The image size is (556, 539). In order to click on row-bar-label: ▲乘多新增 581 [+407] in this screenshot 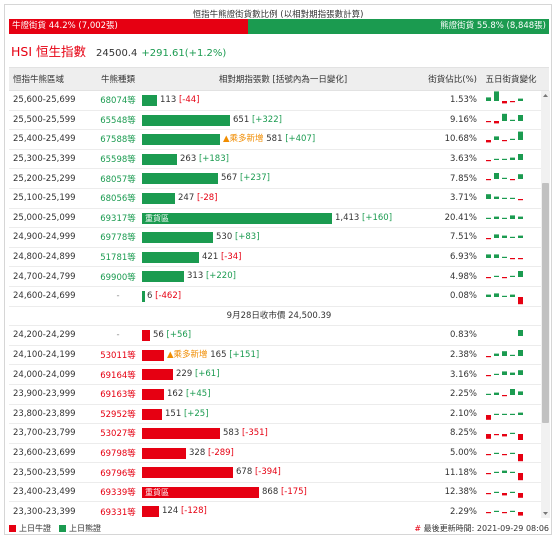, I will do `click(269, 139)`.